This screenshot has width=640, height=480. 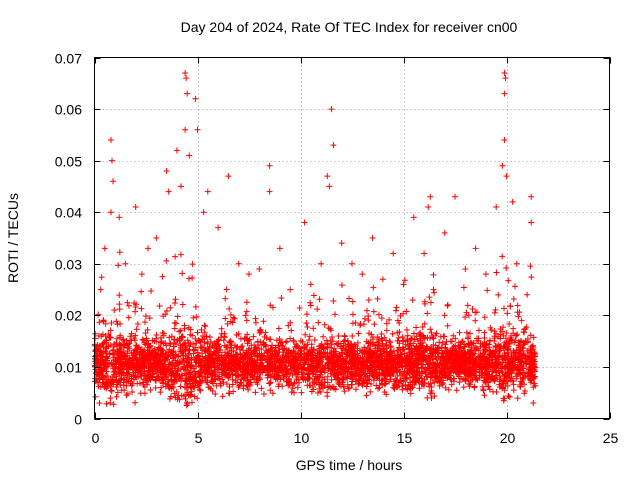 I want to click on x-tick-label: 20, so click(x=508, y=438).